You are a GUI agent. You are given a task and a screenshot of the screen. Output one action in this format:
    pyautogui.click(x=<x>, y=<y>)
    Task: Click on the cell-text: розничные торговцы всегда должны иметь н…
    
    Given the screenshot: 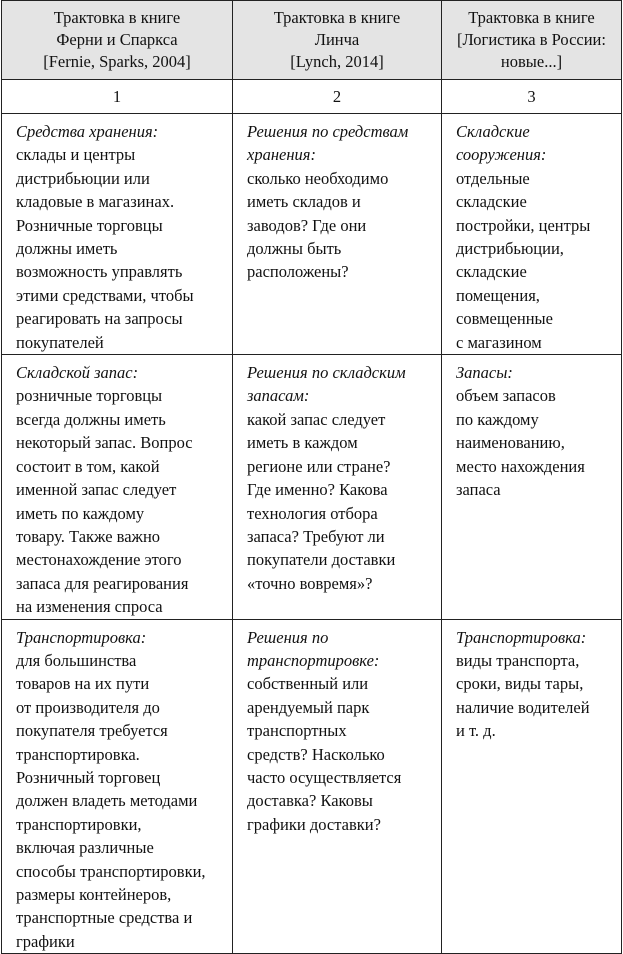 What is the action you would take?
    pyautogui.click(x=104, y=501)
    